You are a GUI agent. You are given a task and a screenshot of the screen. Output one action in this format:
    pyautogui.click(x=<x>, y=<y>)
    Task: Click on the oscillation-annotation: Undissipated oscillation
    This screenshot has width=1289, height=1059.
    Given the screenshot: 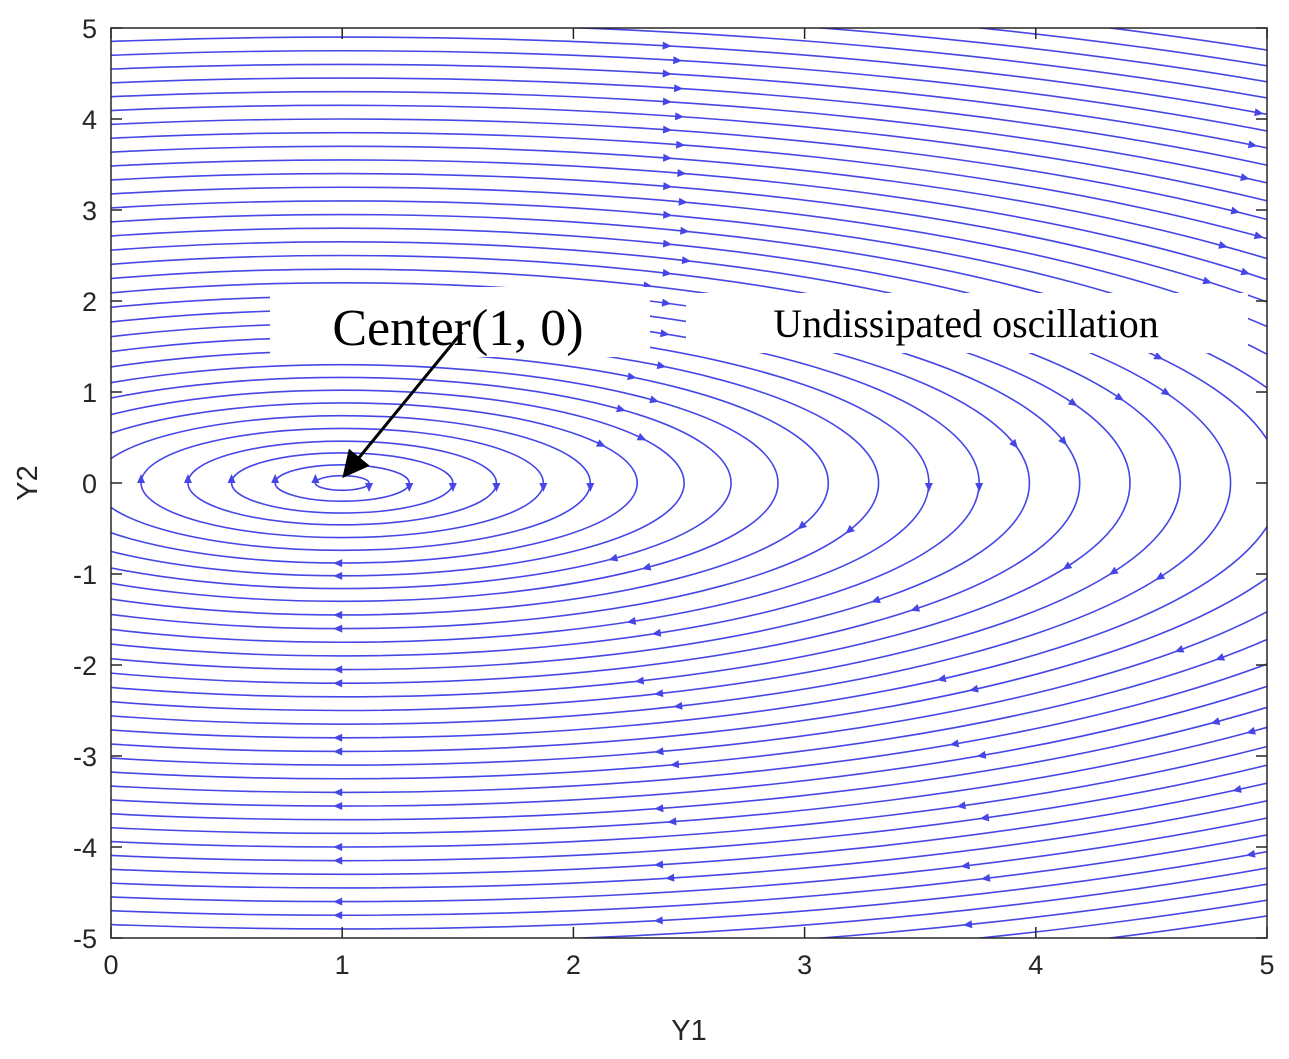 What is the action you would take?
    pyautogui.click(x=966, y=323)
    